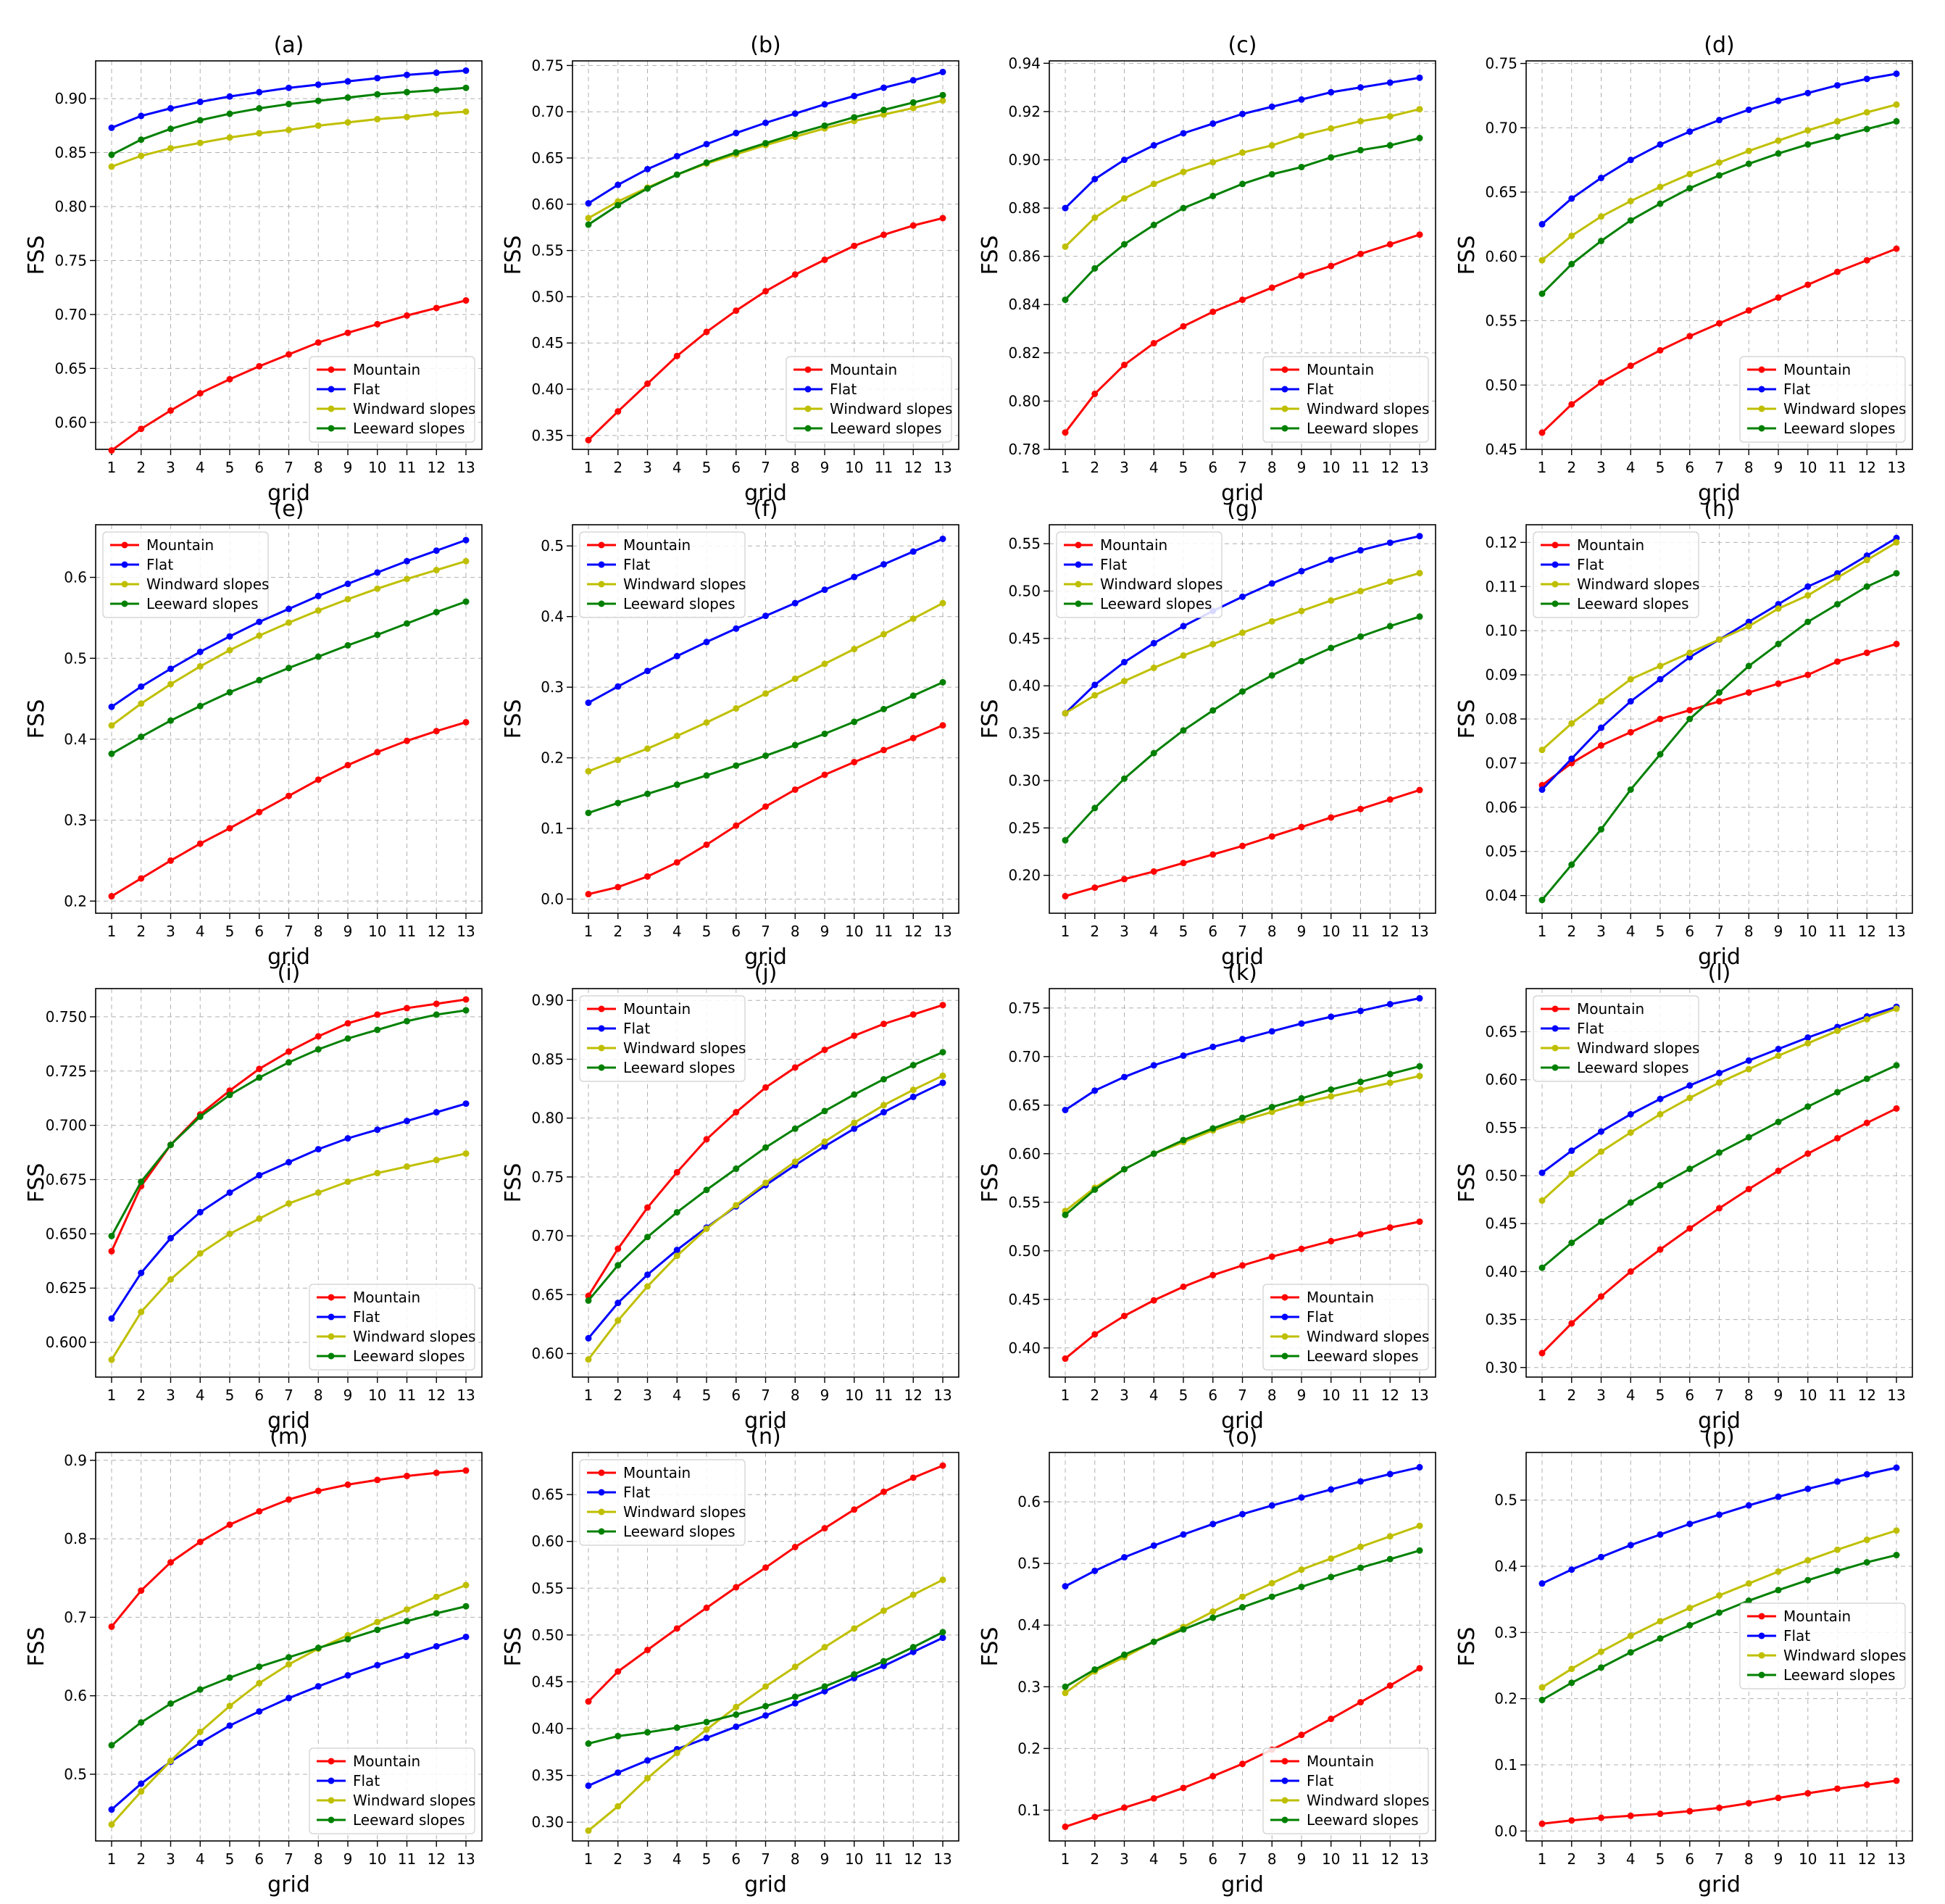 The image size is (1945, 1904). What do you see at coordinates (1501, 586) in the screenshot?
I see `y-tick-label: 0.11` at bounding box center [1501, 586].